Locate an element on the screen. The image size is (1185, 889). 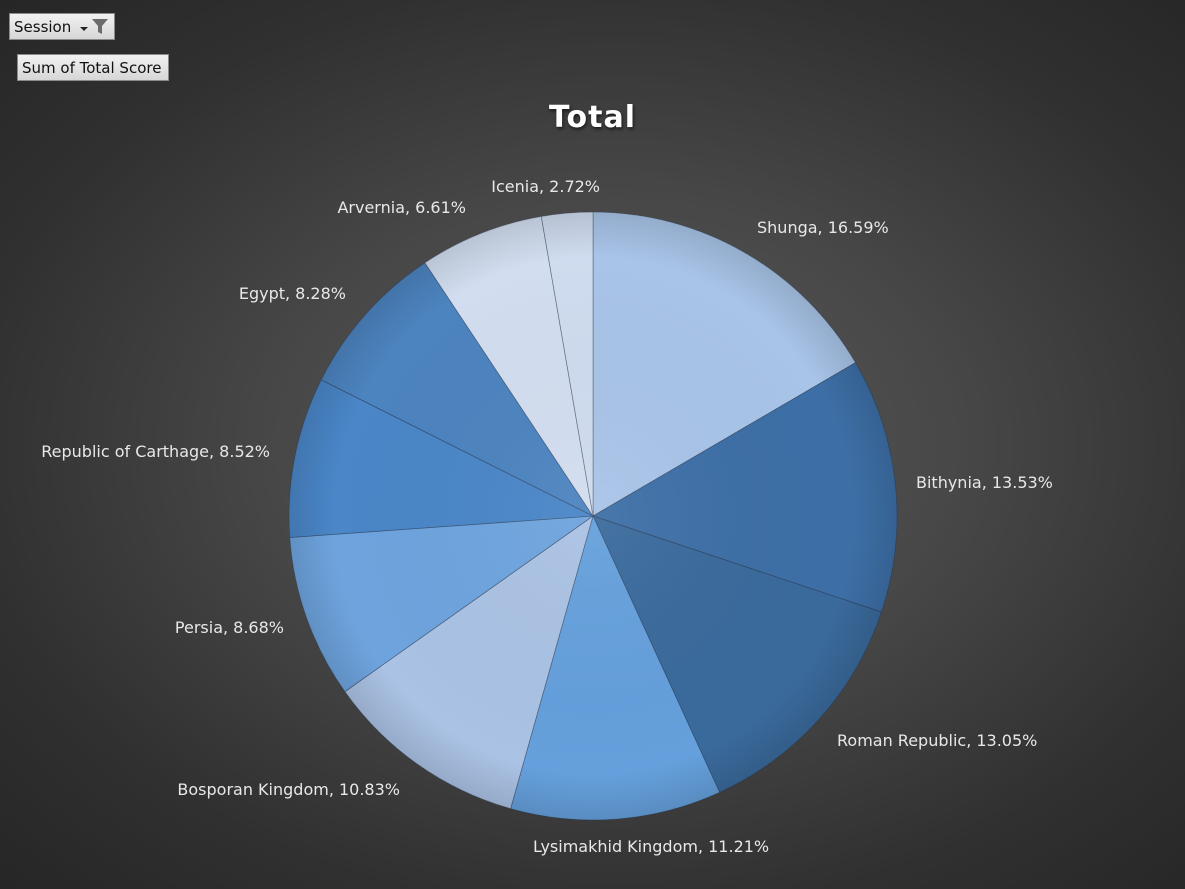
chart-title: Total is located at coordinates (592, 117).